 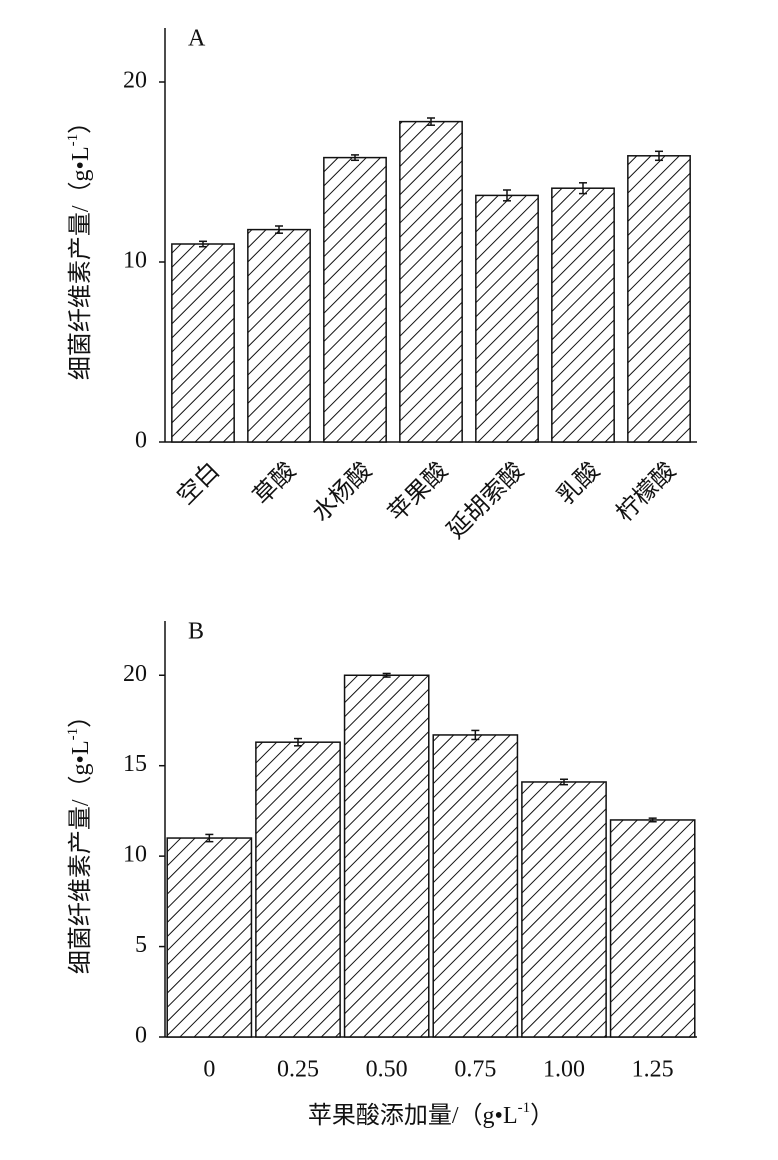 I want to click on x-axis-label-part: ）, so click(x=542, y=1116).